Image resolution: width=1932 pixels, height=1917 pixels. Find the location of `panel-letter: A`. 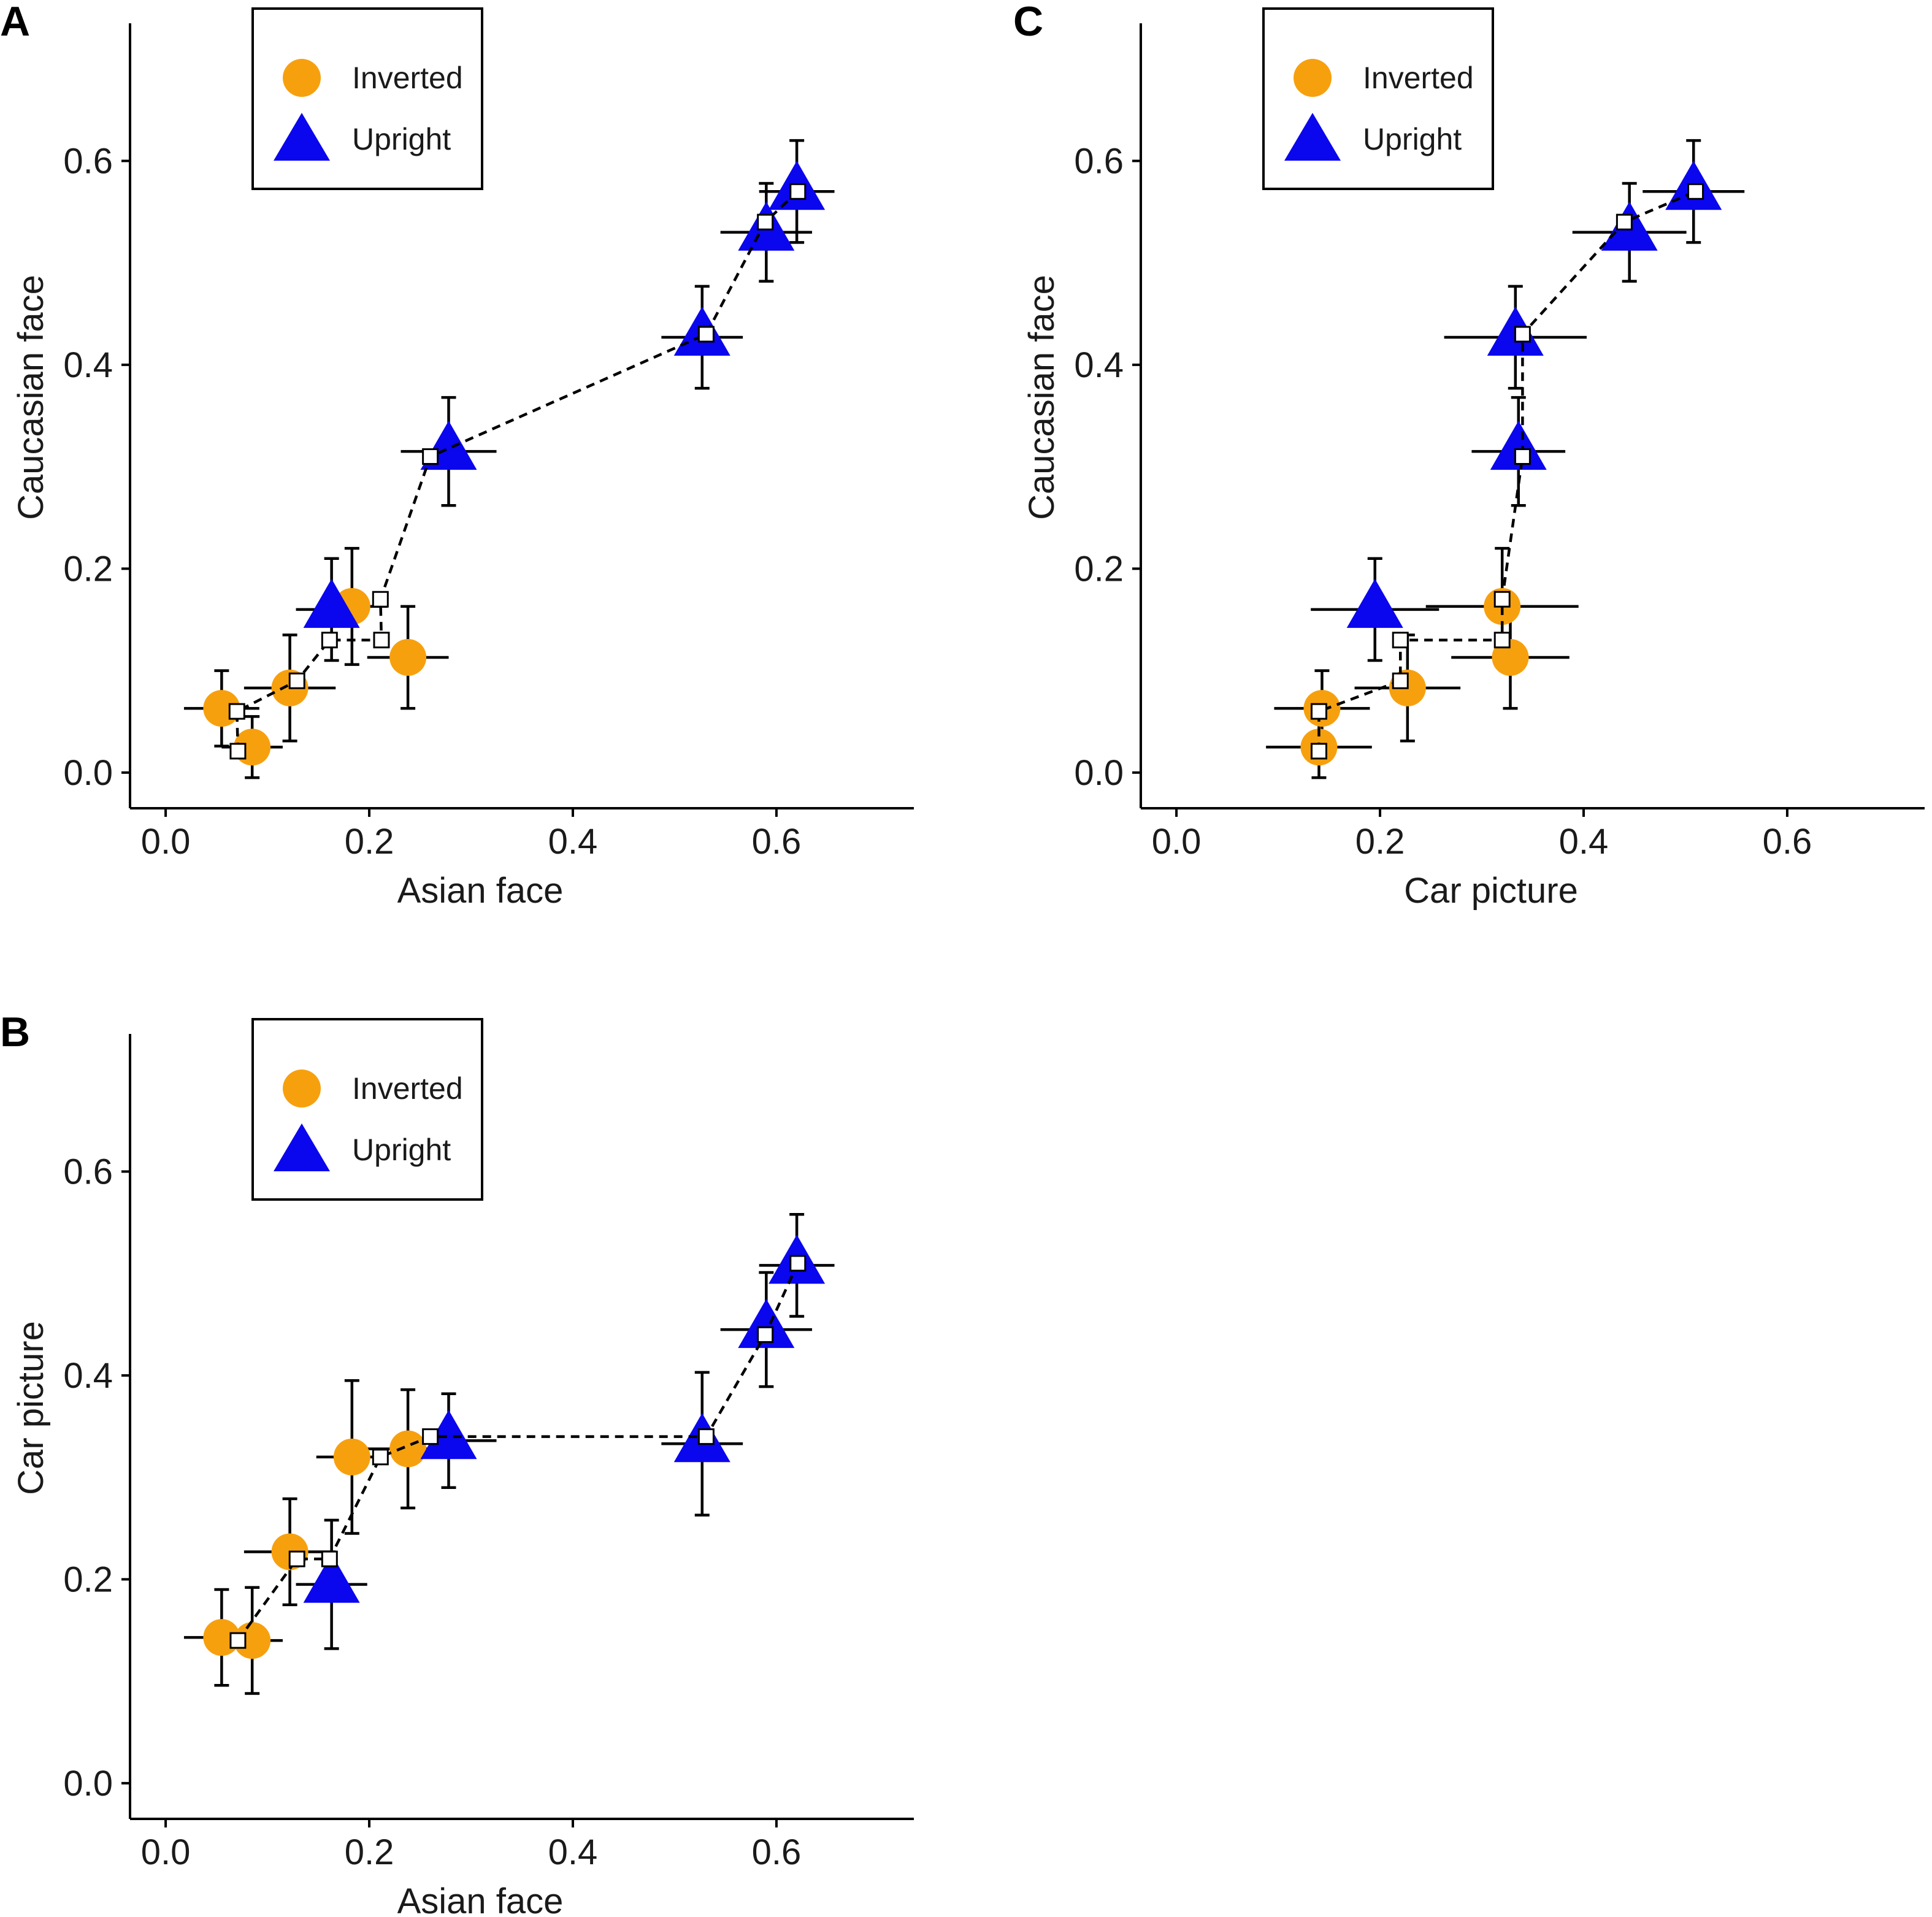

panel-letter: A is located at coordinates (15, 23).